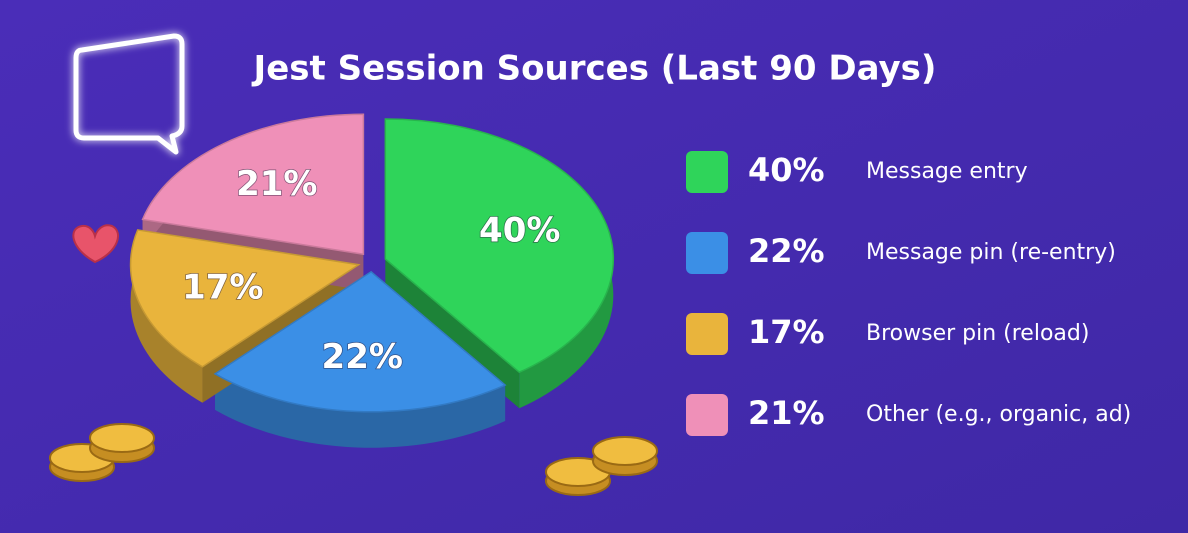 Image resolution: width=1188 pixels, height=533 pixels. Describe the element at coordinates (786, 170) in the screenshot. I see `legend-value: 40%` at that location.